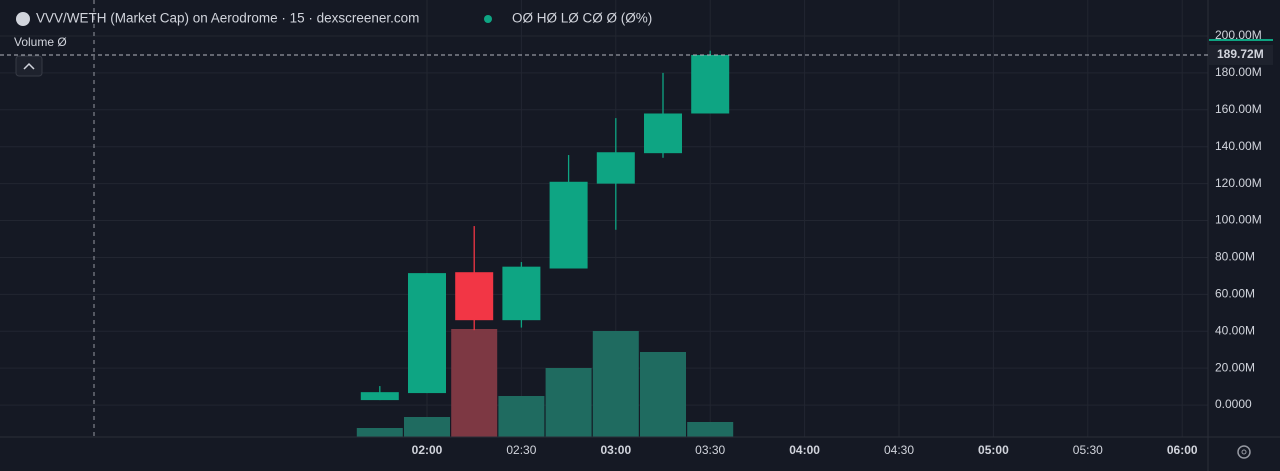 The image size is (1280, 471). Describe the element at coordinates (1238, 109) in the screenshot. I see `y-tick-label: 160.00M` at that location.